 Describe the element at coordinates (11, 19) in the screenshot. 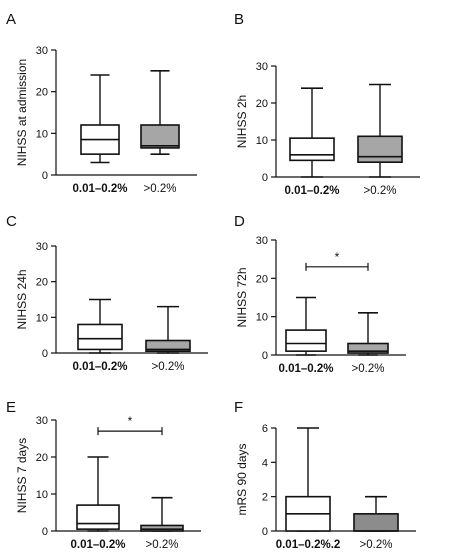

I see `panel-letter: A` at that location.